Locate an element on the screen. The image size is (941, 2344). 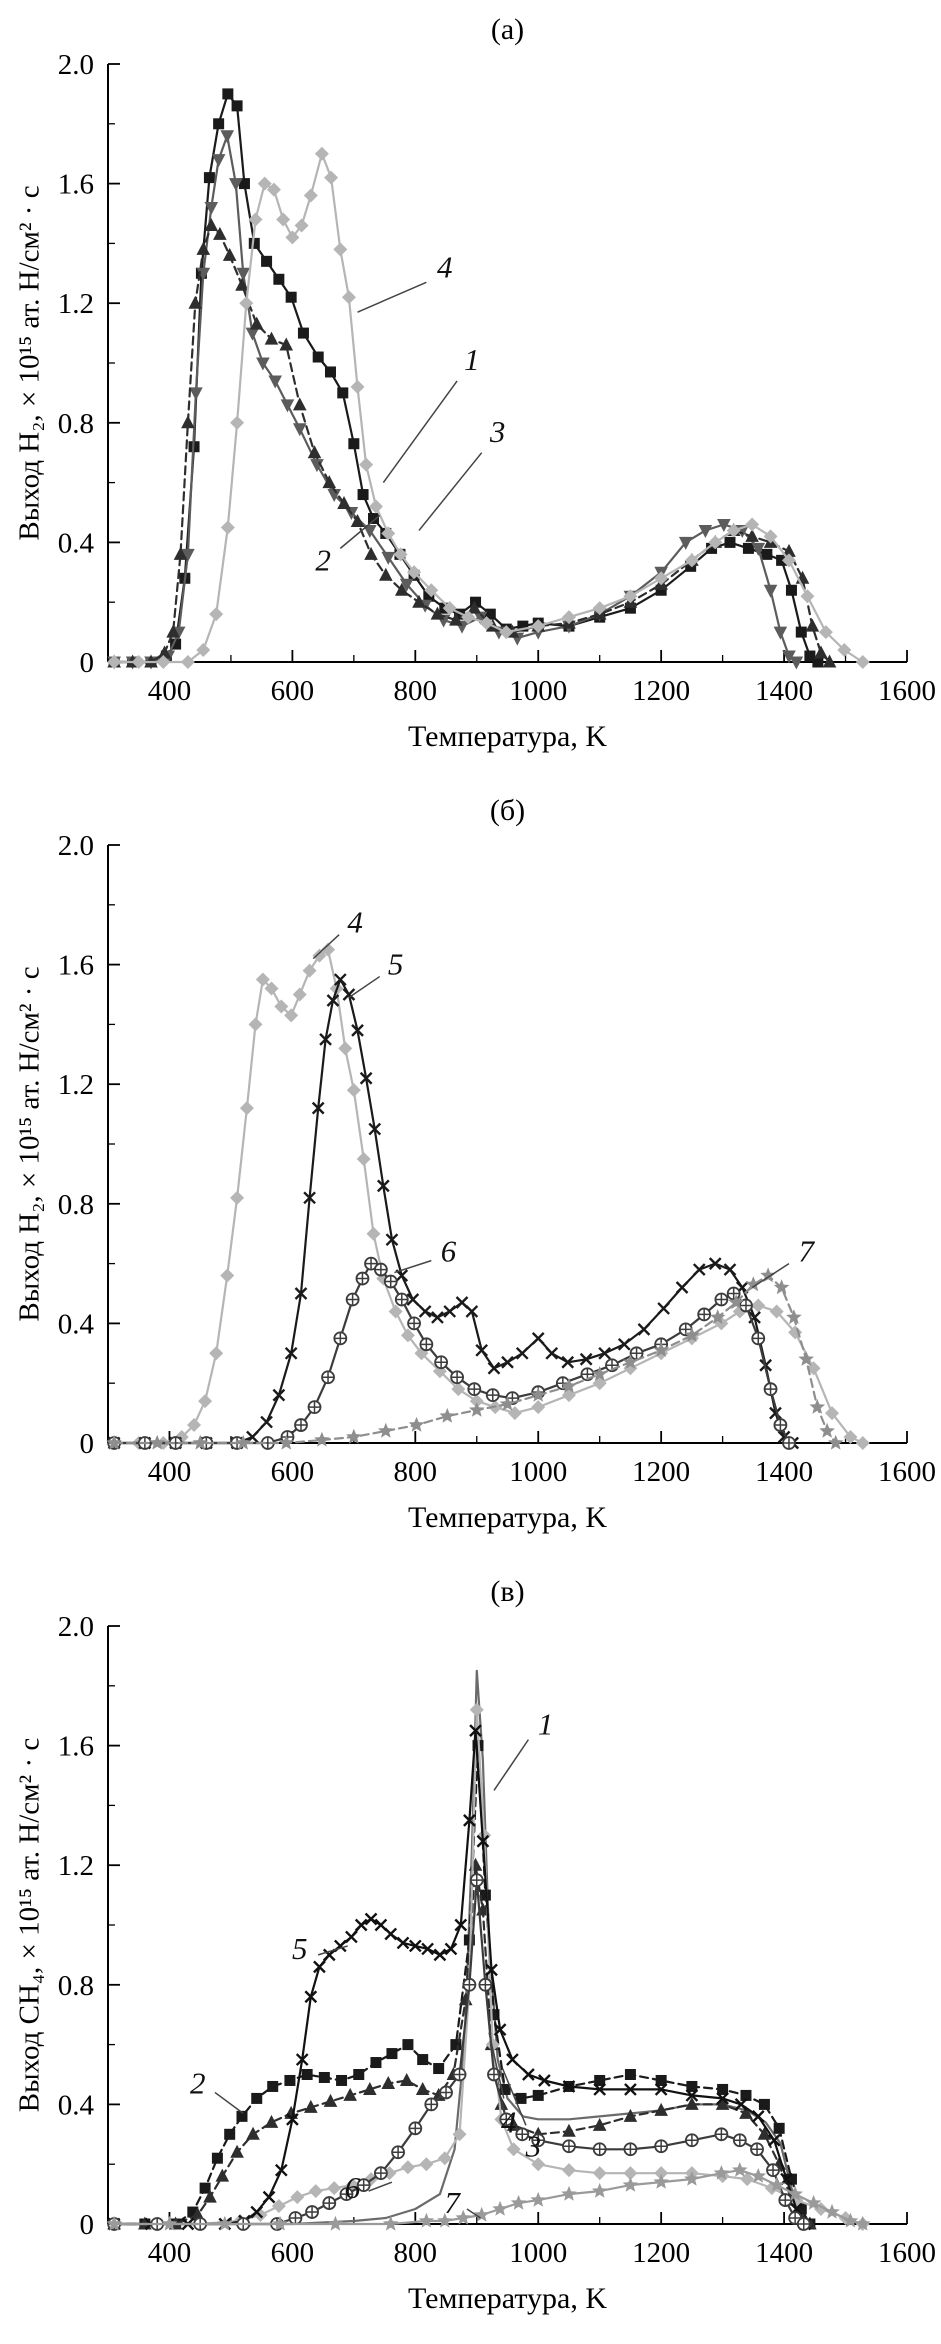
panel-a-title: (а) is located at coordinates (507, 29).